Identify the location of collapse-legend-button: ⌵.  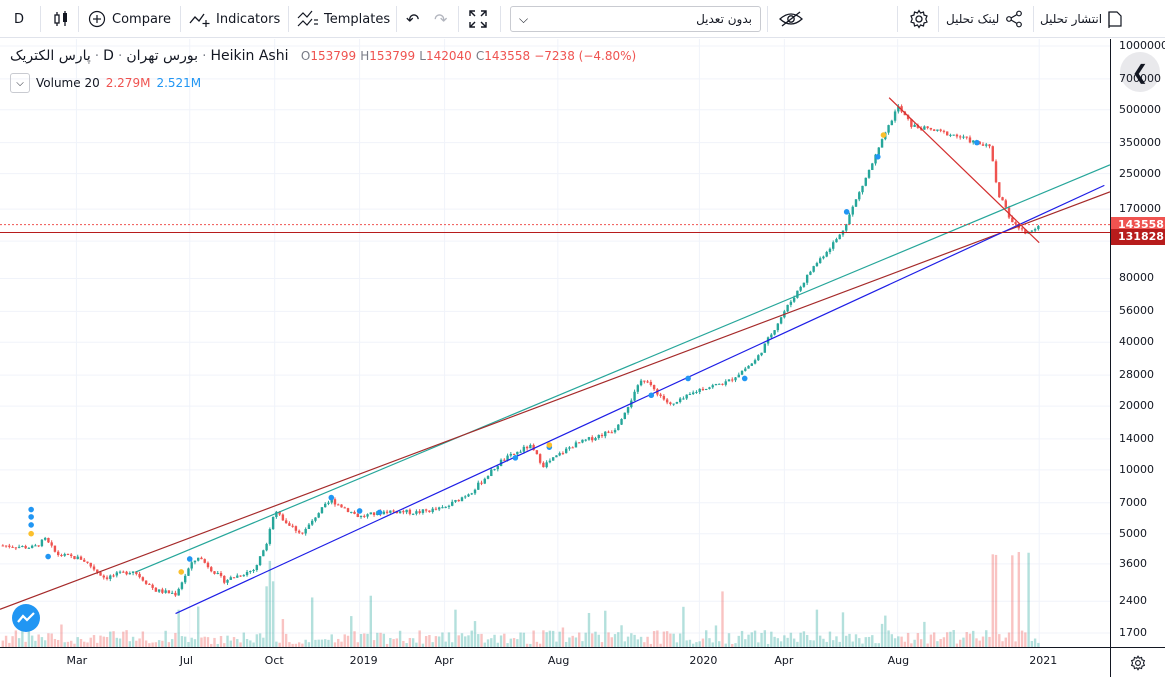
(20, 83).